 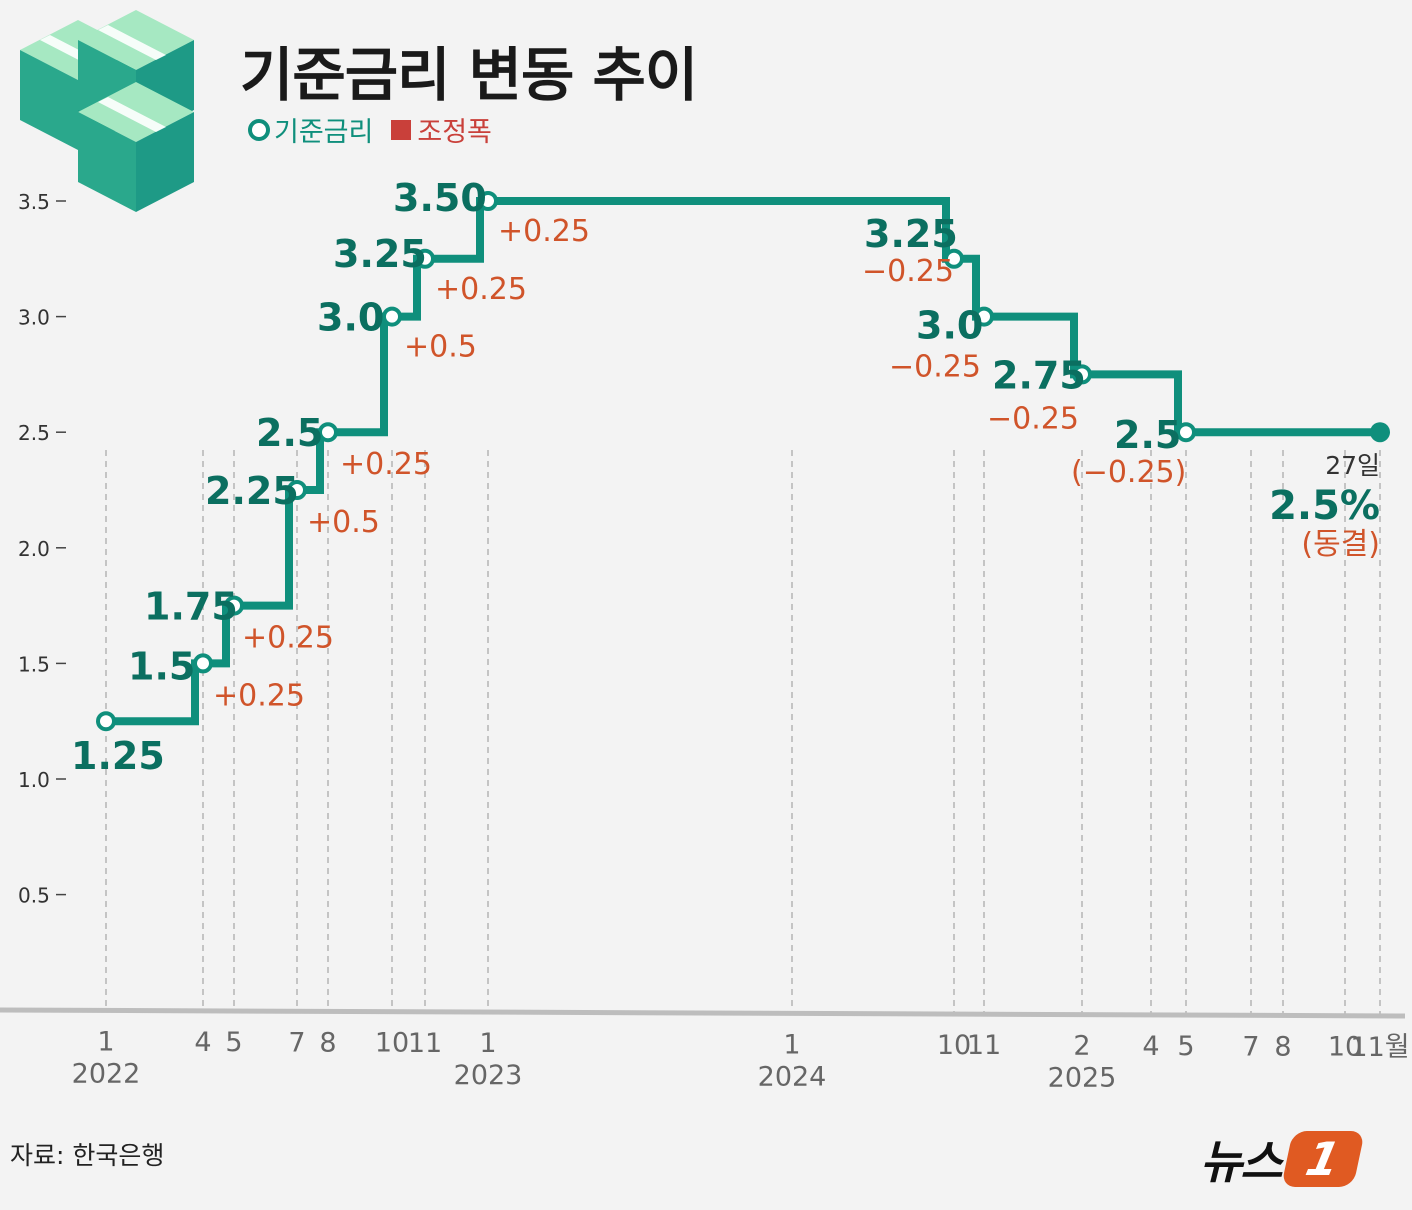 I want to click on final-point, so click(x=1380, y=432).